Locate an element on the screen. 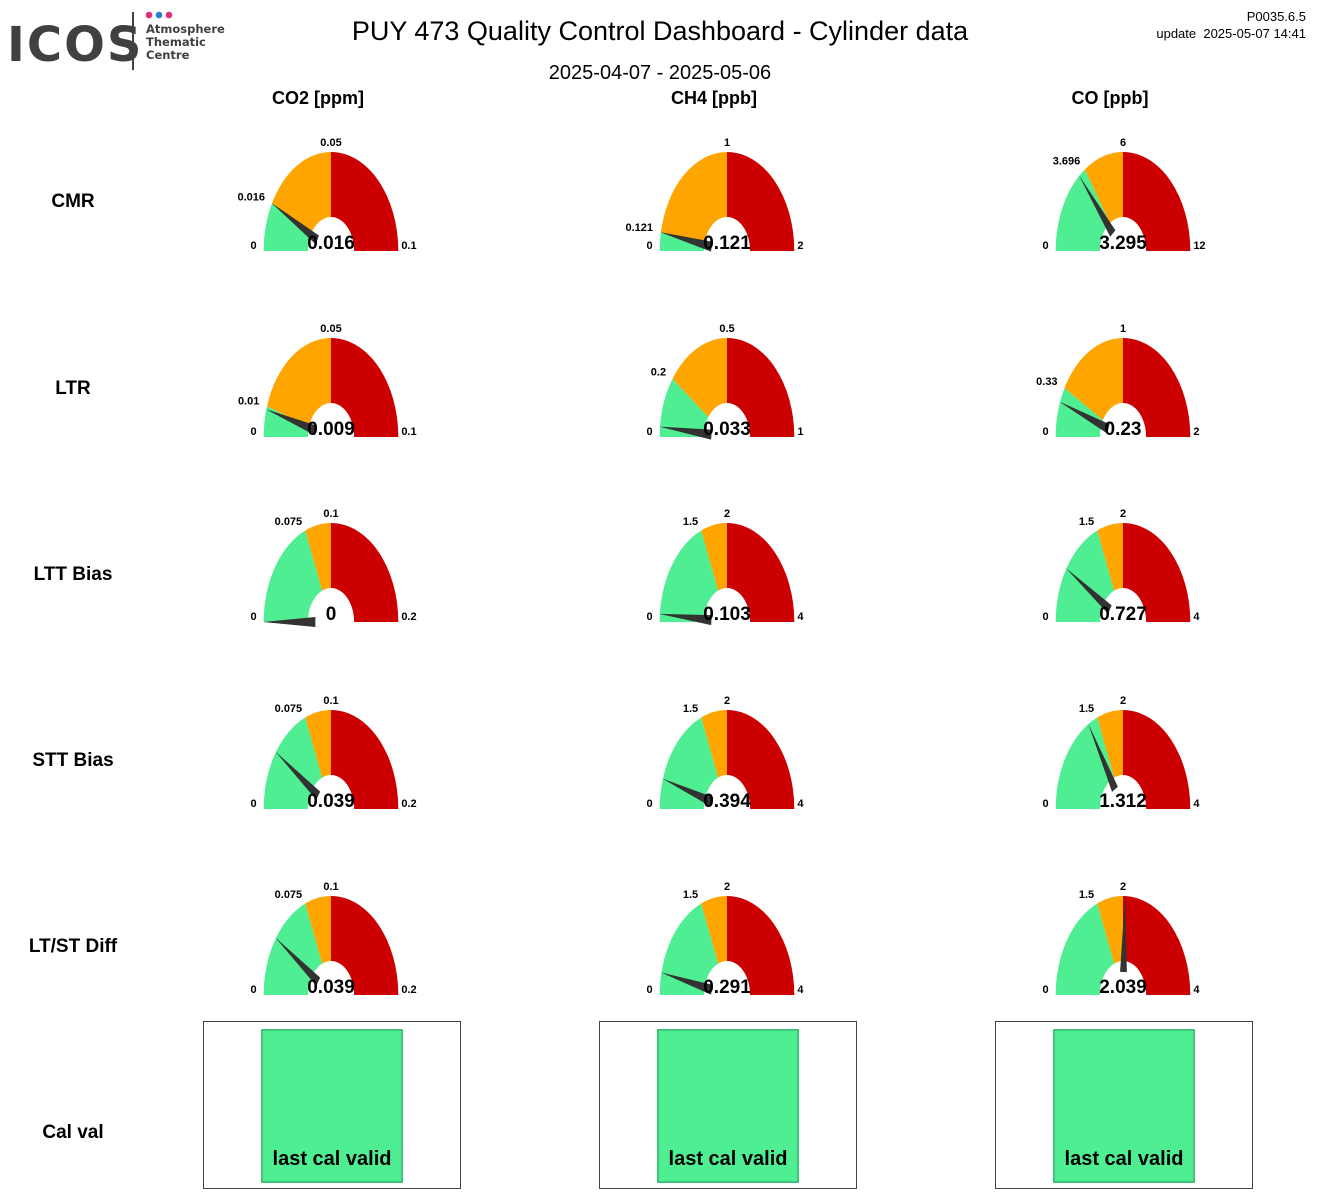 The image size is (1320, 1200). row-label: LTR is located at coordinates (73, 388).